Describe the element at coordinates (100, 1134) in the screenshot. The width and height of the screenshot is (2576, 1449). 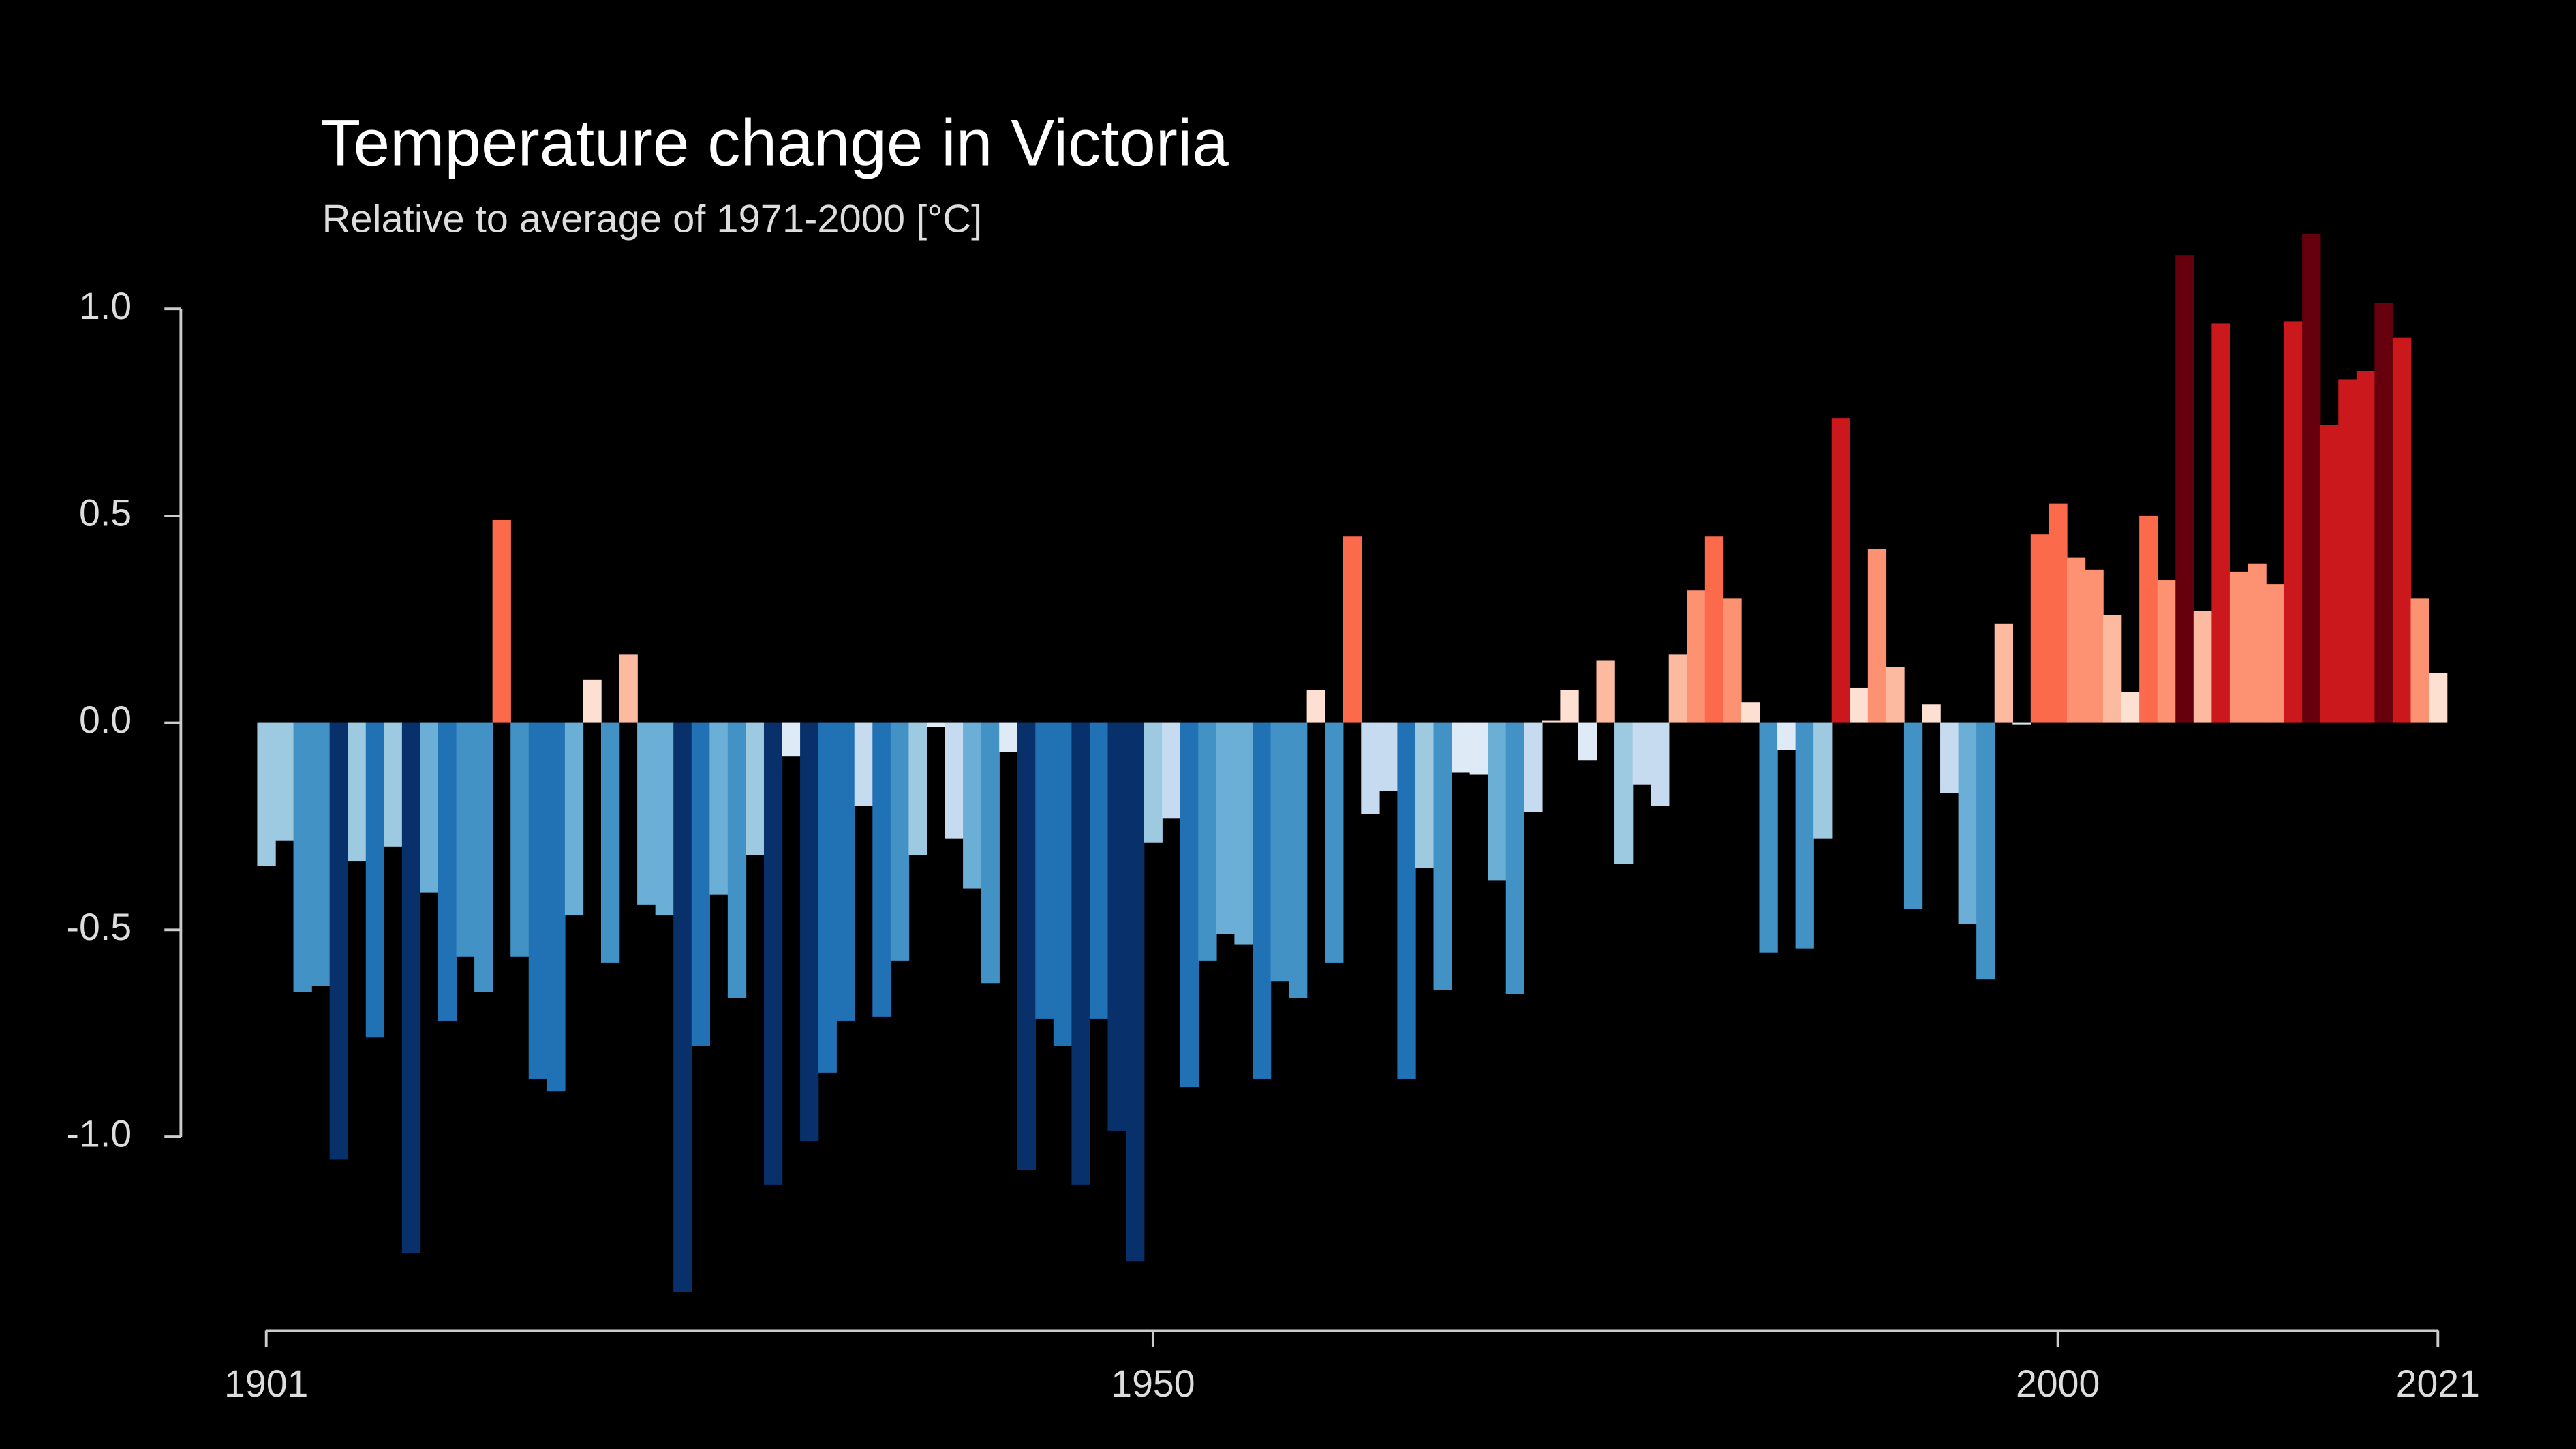
I see `y-tick-label: -1.0` at that location.